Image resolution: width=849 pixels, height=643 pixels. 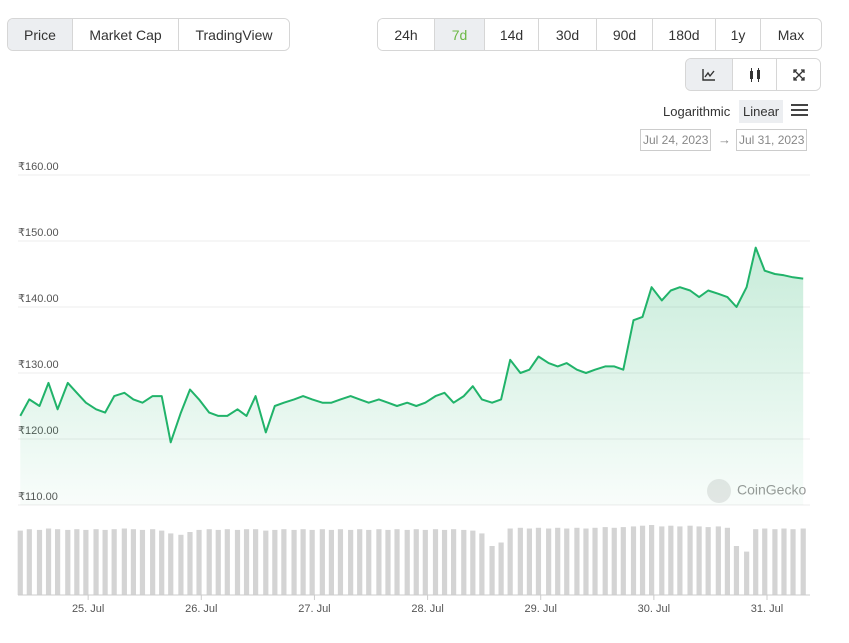 I want to click on scale-option: Logarithmic, so click(x=697, y=111).